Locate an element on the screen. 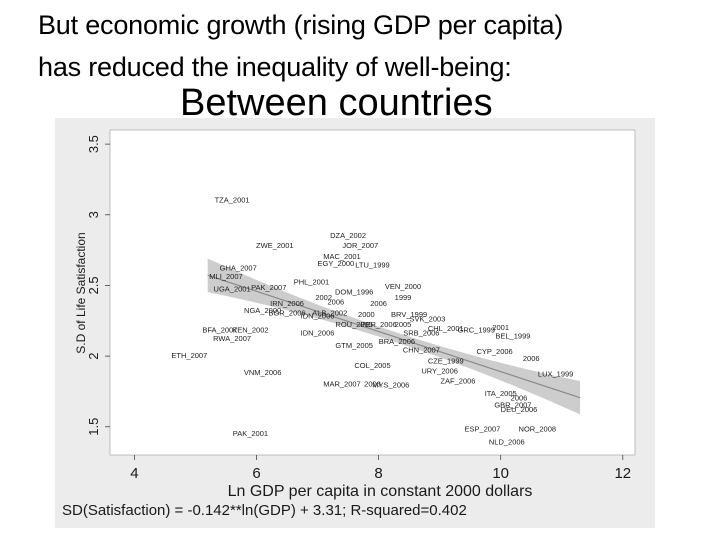  x-tick-label: 4 is located at coordinates (134, 473).